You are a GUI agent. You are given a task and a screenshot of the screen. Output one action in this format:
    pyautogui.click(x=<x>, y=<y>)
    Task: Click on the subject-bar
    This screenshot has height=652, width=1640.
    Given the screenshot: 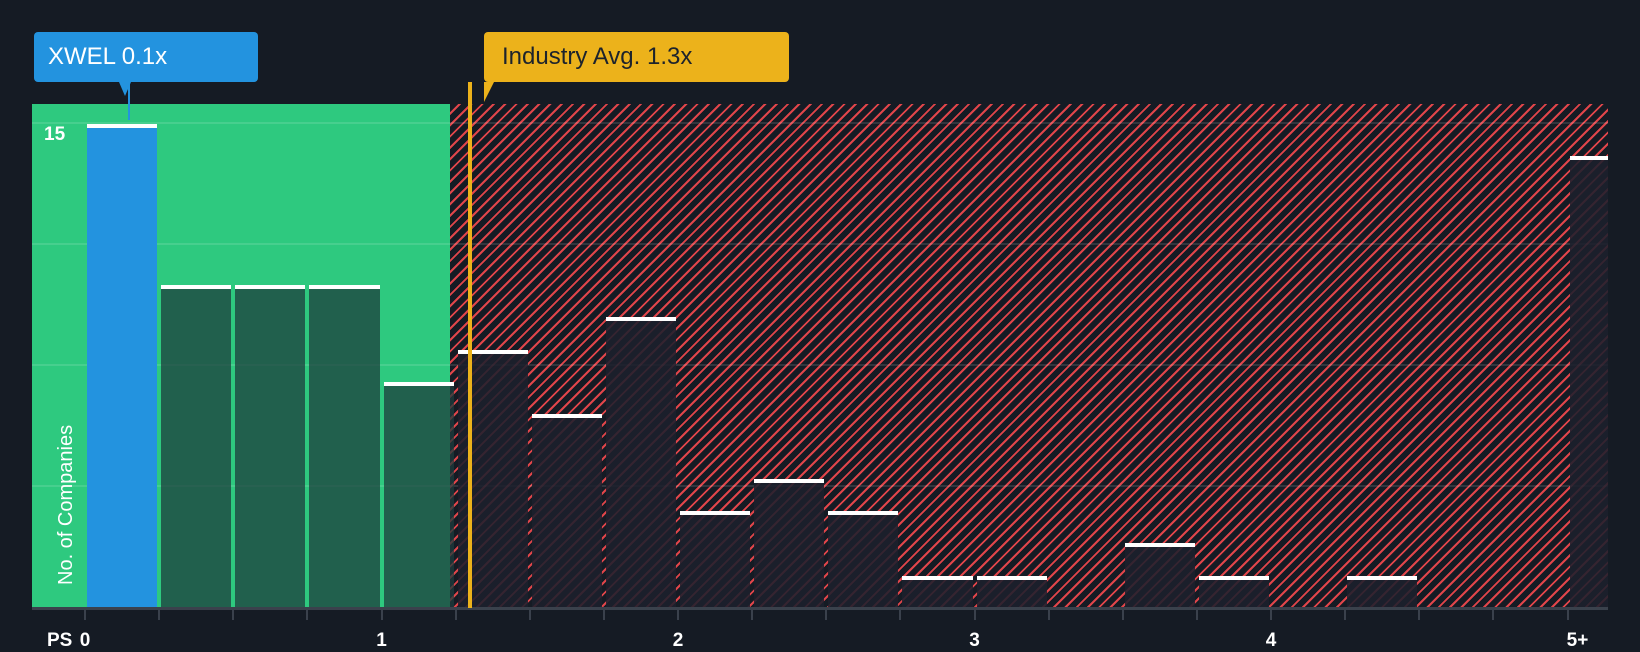 What is the action you would take?
    pyautogui.click(x=122, y=365)
    